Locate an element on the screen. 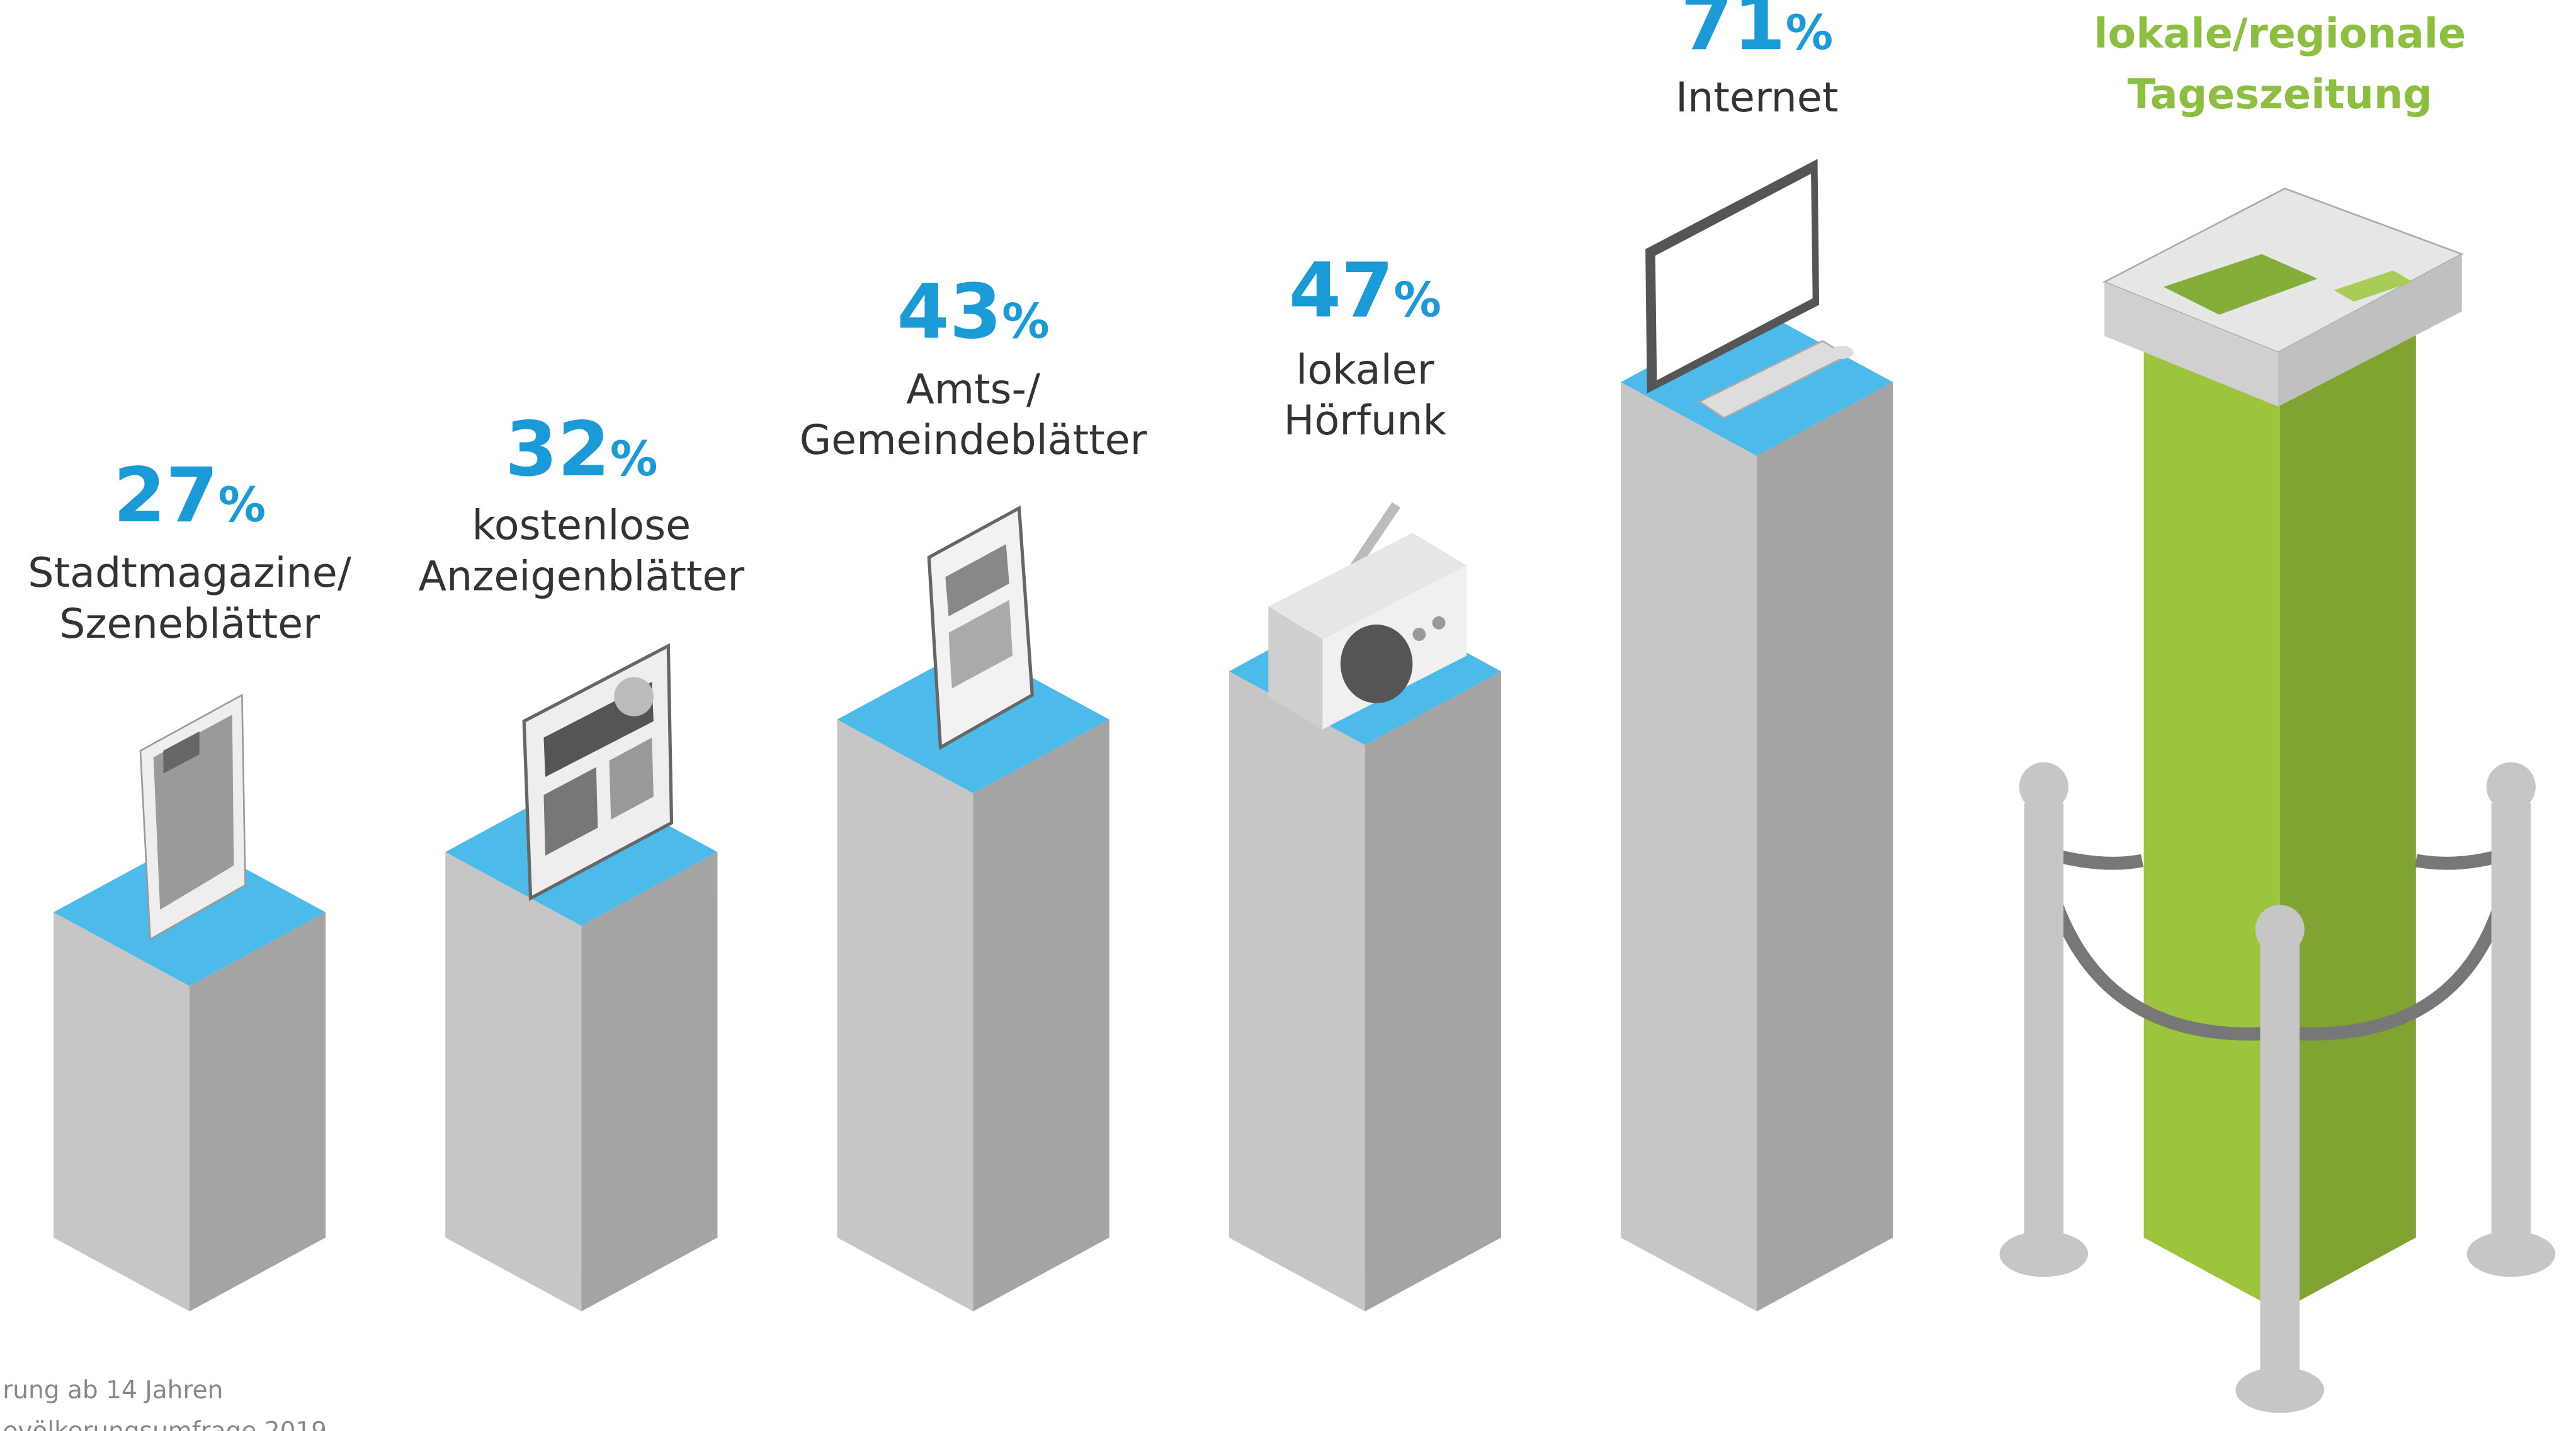 The width and height of the screenshot is (2576, 1431). newspaper-icon is located at coordinates (598, 772).